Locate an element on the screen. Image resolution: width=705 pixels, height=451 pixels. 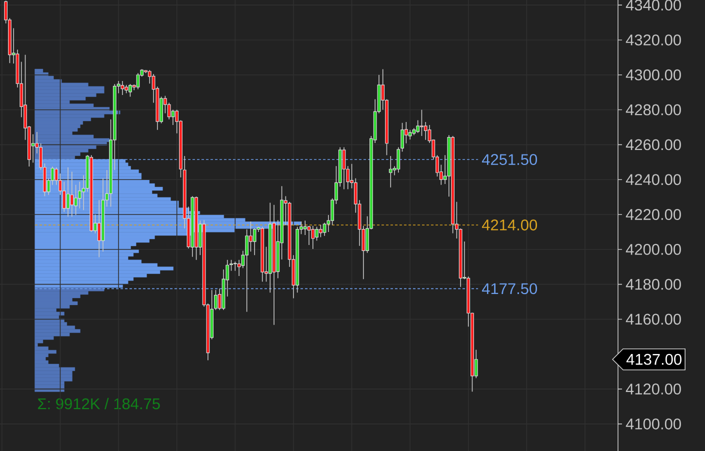
y-tick-label: 4240.00 is located at coordinates (653, 180).